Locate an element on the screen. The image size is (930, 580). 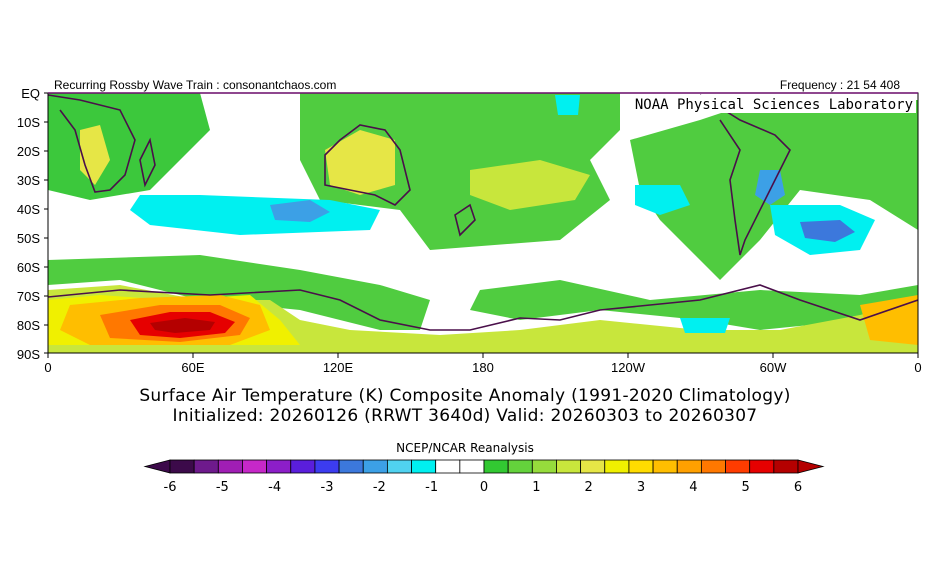
lon-labels: 0 60E 120E 180 120W 60W 0 is located at coordinates (482, 367).